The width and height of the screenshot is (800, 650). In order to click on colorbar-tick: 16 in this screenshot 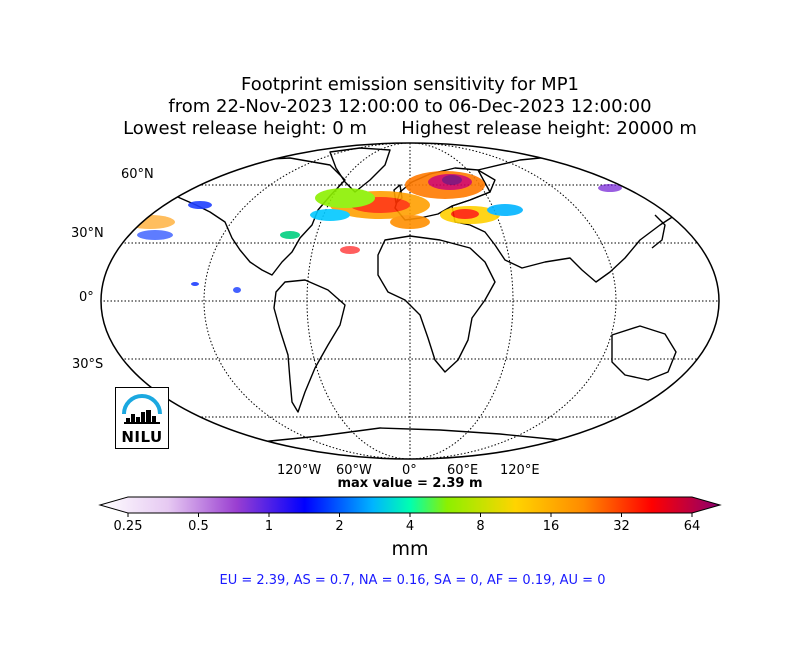, I will do `click(551, 526)`.